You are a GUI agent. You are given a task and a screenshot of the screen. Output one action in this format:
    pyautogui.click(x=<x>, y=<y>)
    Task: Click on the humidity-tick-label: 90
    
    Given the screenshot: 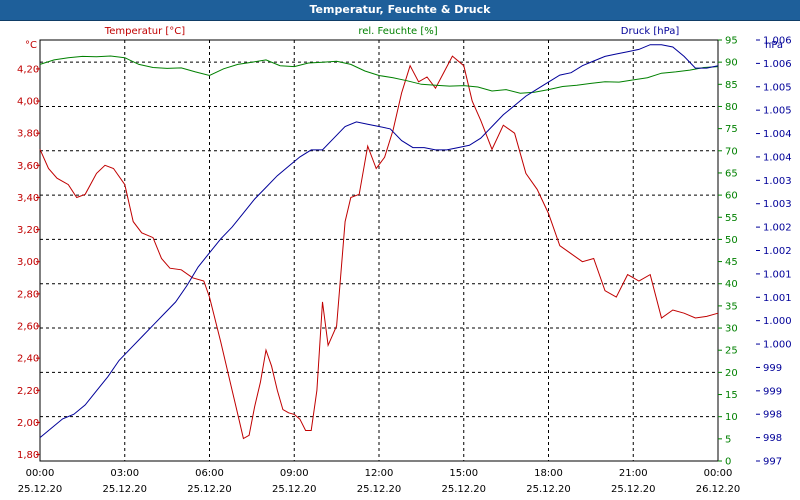 What is the action you would take?
    pyautogui.click(x=731, y=63)
    